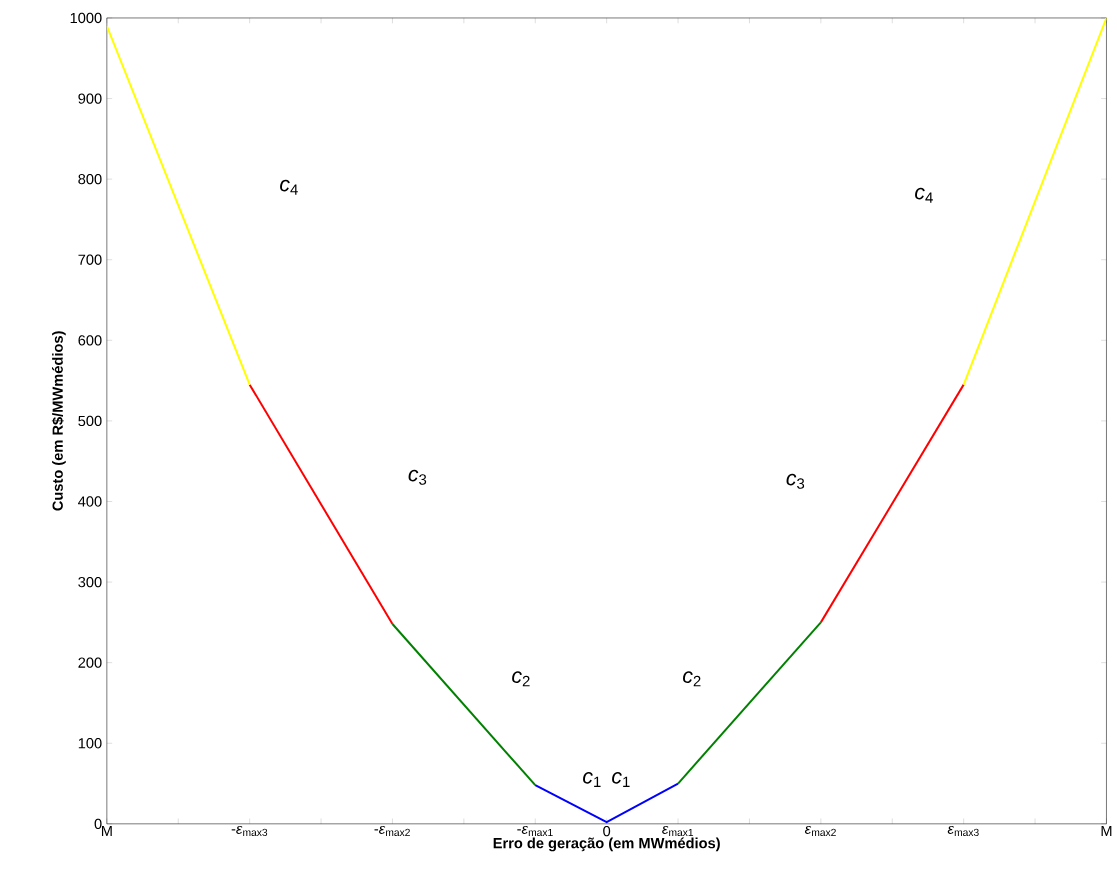 Image resolution: width=1117 pixels, height=887 pixels. What do you see at coordinates (820, 831) in the screenshot?
I see `x-tick-label: ε$_{max2}$` at bounding box center [820, 831].